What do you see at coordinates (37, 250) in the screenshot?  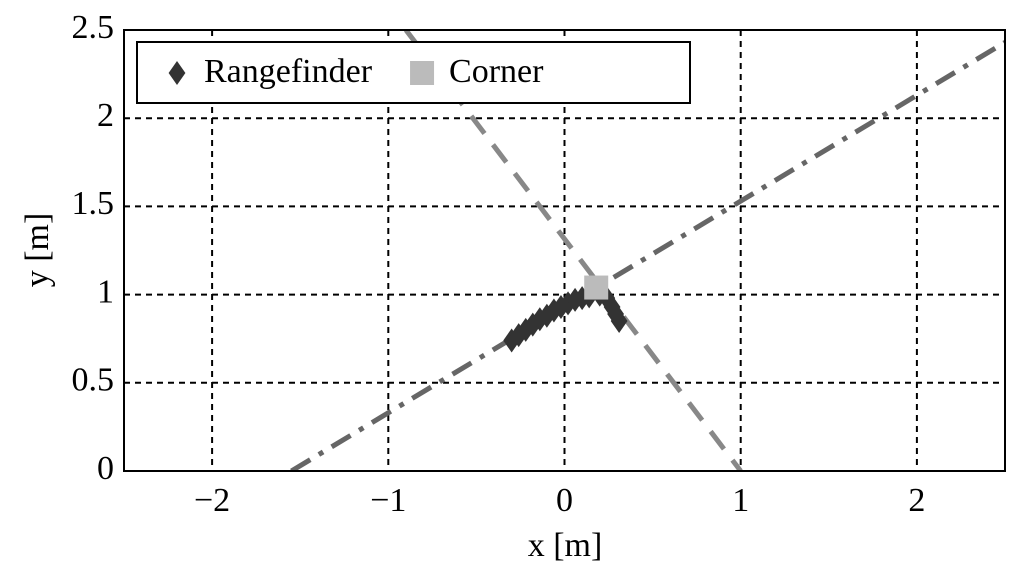 I see `y-axis-label: y [m]` at bounding box center [37, 250].